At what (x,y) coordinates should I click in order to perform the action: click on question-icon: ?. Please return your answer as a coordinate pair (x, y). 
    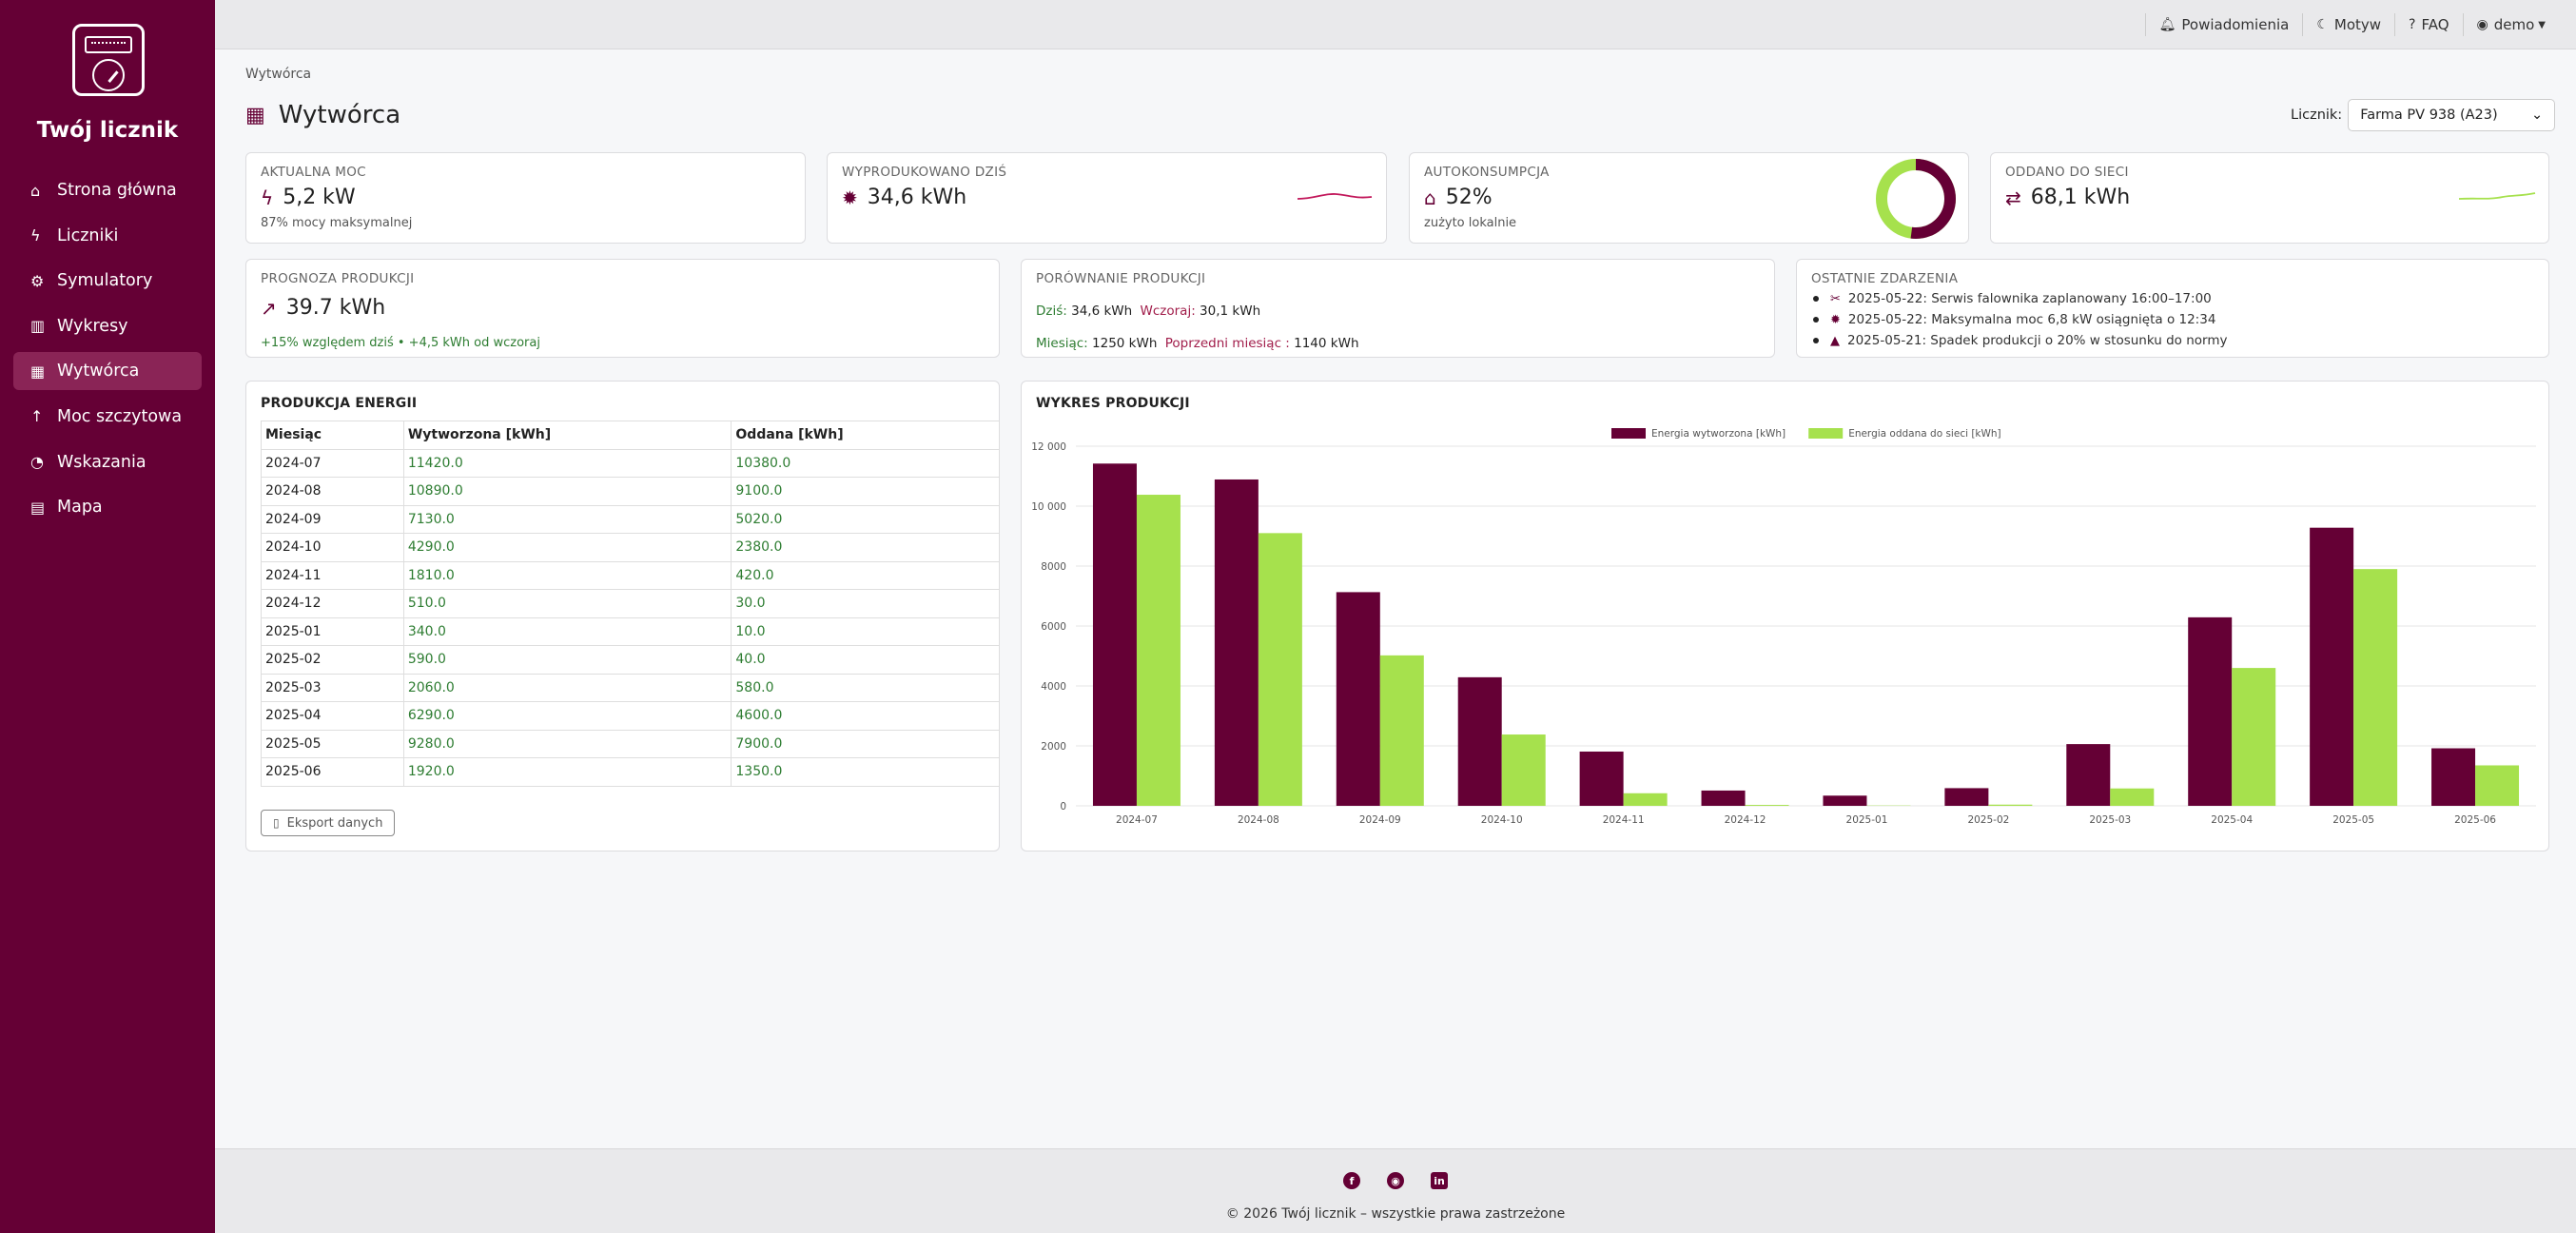
    Looking at the image, I should click on (2413, 24).